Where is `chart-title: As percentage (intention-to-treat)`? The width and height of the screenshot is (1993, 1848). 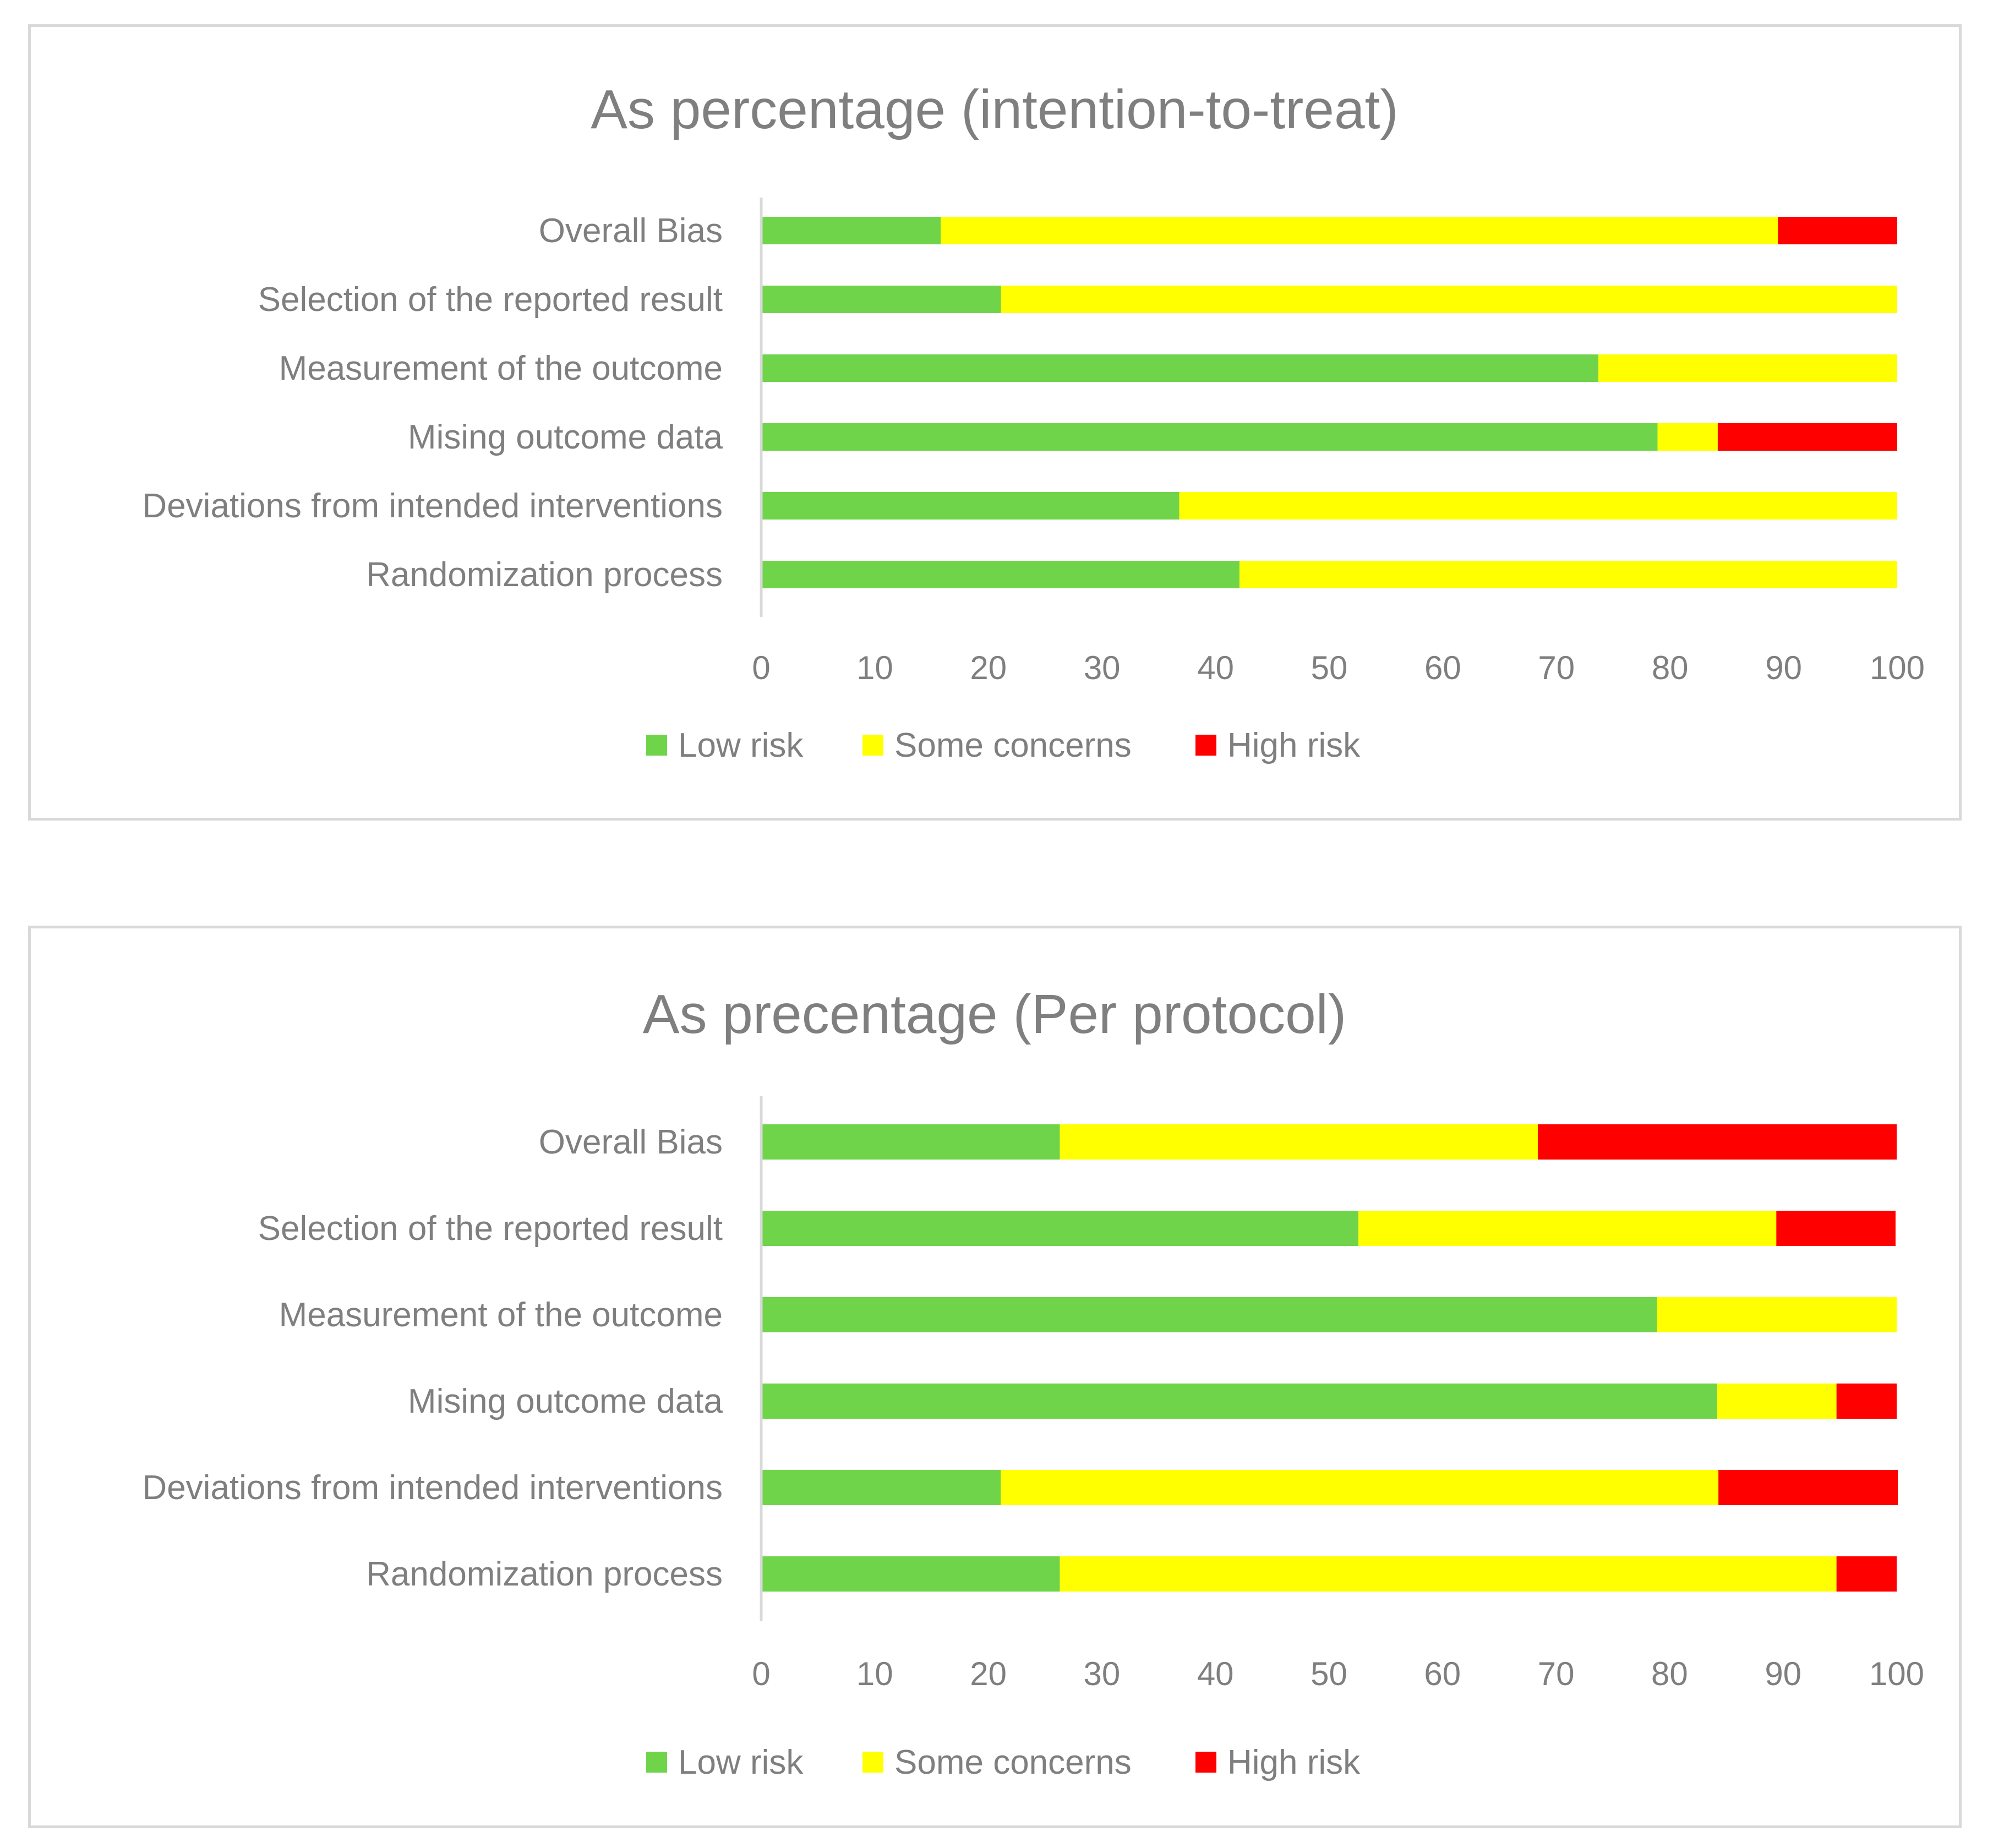 chart-title: As percentage (intention-to-treat) is located at coordinates (994, 109).